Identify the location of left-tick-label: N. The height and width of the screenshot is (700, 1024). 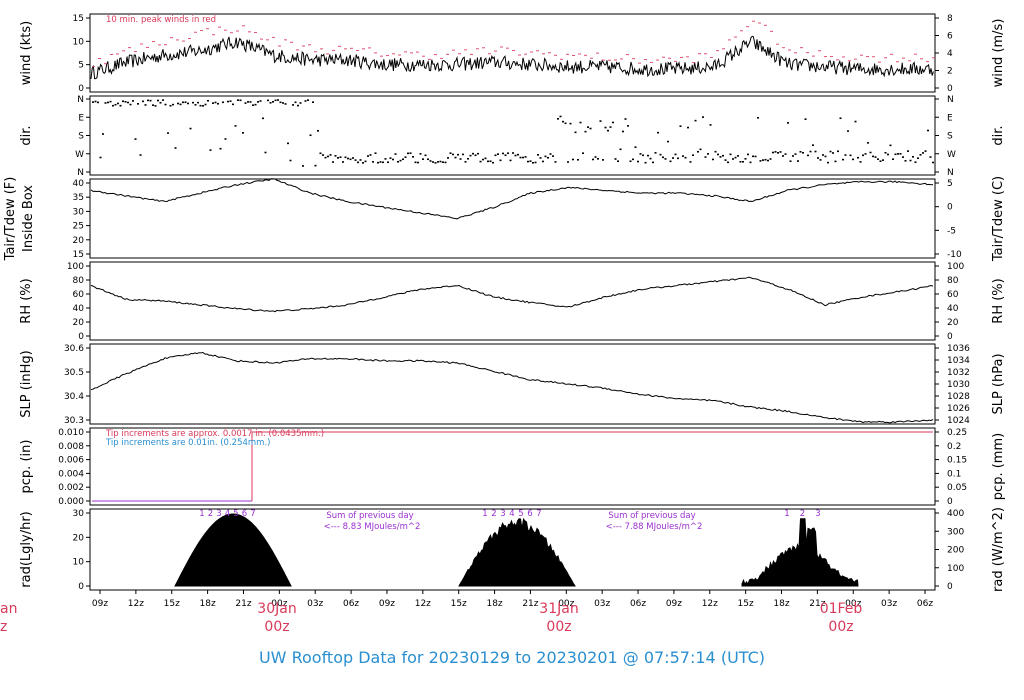
(80, 100).